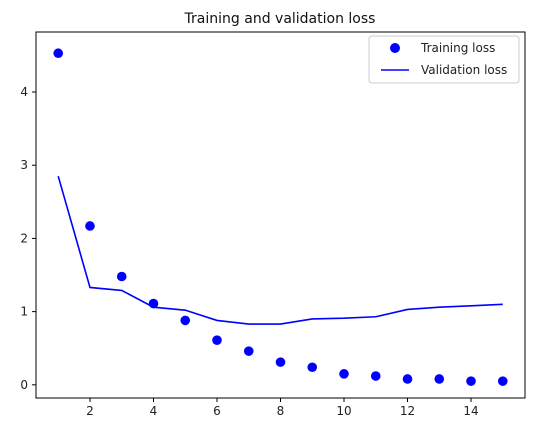  I want to click on y-axis: 0 1 2 3 4, so click(28, 238).